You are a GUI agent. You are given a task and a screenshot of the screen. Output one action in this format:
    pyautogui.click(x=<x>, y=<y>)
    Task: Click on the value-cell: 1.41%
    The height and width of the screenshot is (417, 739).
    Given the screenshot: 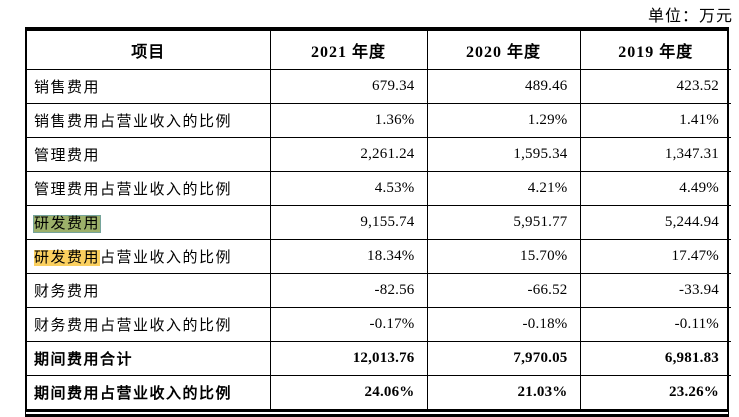 What is the action you would take?
    pyautogui.click(x=655, y=120)
    